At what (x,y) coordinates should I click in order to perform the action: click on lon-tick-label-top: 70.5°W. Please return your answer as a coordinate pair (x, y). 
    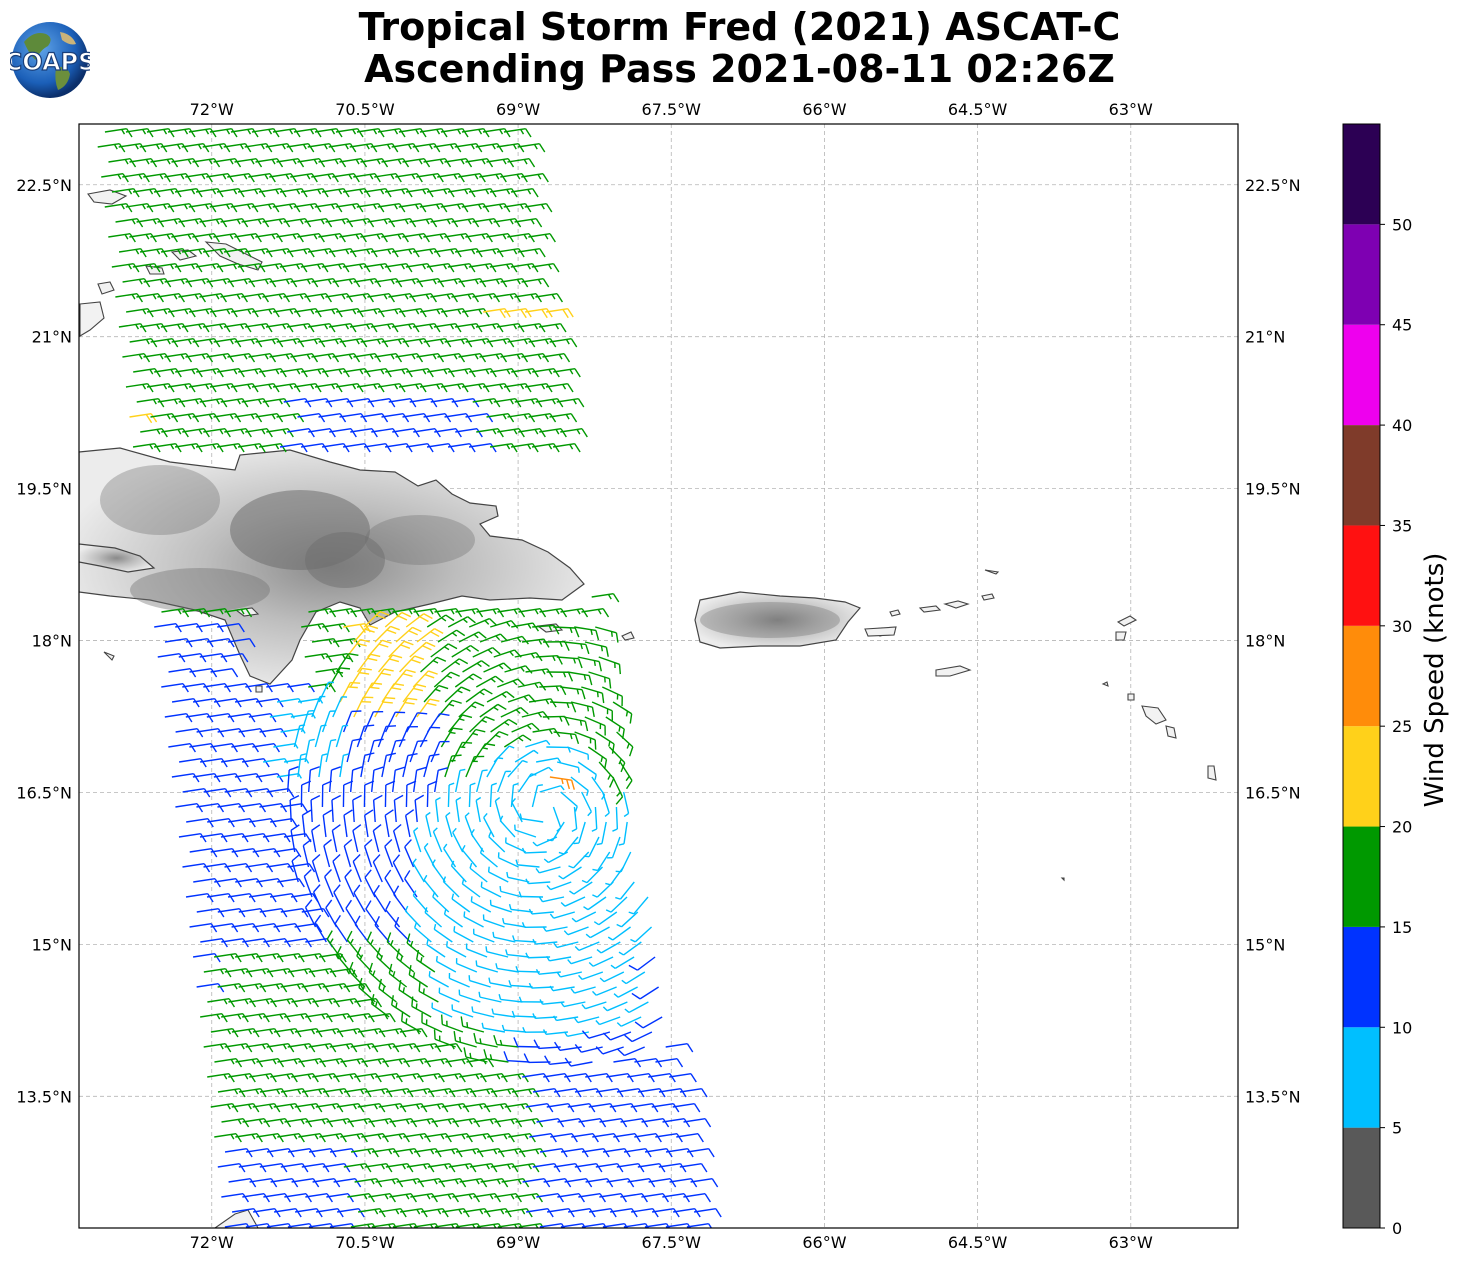
    Looking at the image, I should click on (365, 109).